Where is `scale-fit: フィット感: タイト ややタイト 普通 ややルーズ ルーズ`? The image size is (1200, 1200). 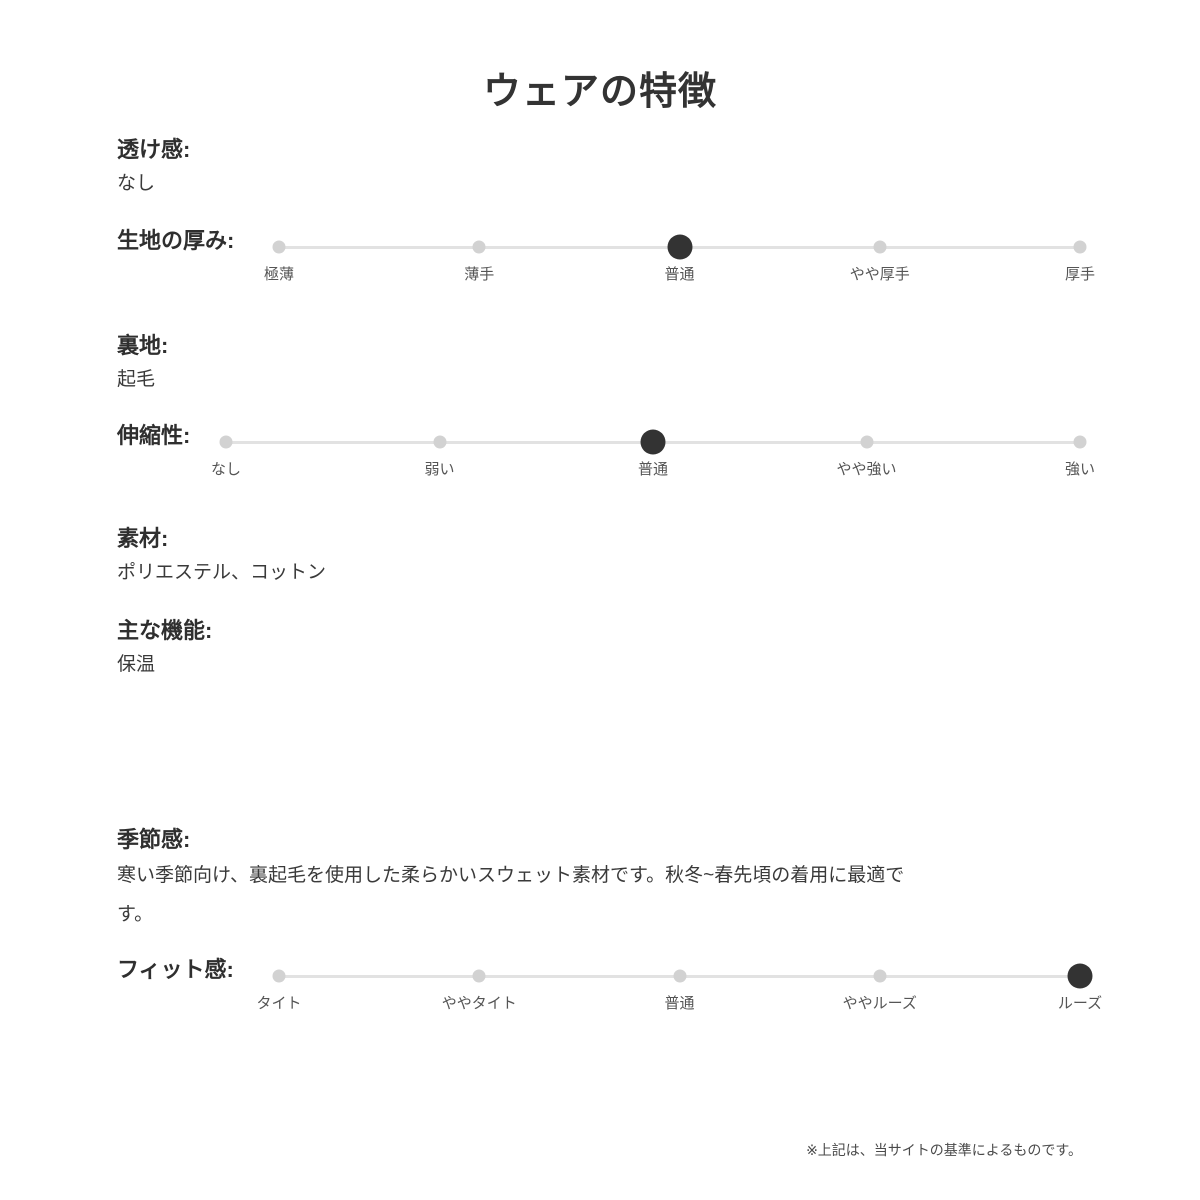 scale-fit: フィット感: タイト ややタイト 普通 ややルーズ ルーズ is located at coordinates (617, 979).